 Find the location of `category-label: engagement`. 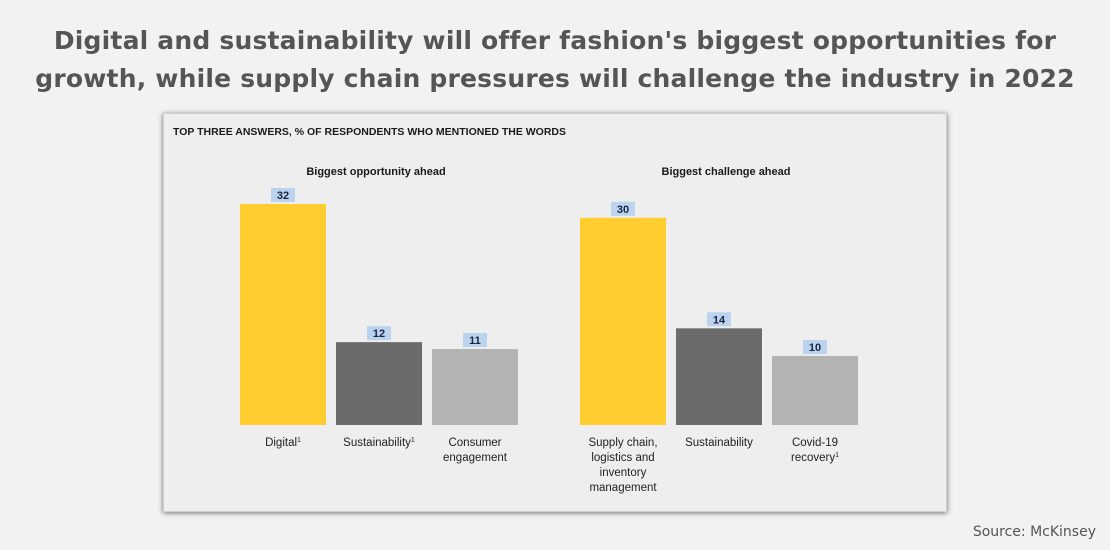

category-label: engagement is located at coordinates (475, 458).